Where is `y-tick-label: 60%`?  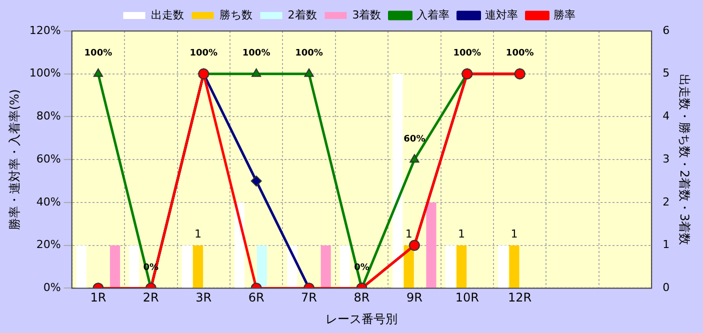
y-tick-label: 60% is located at coordinates (48, 159).